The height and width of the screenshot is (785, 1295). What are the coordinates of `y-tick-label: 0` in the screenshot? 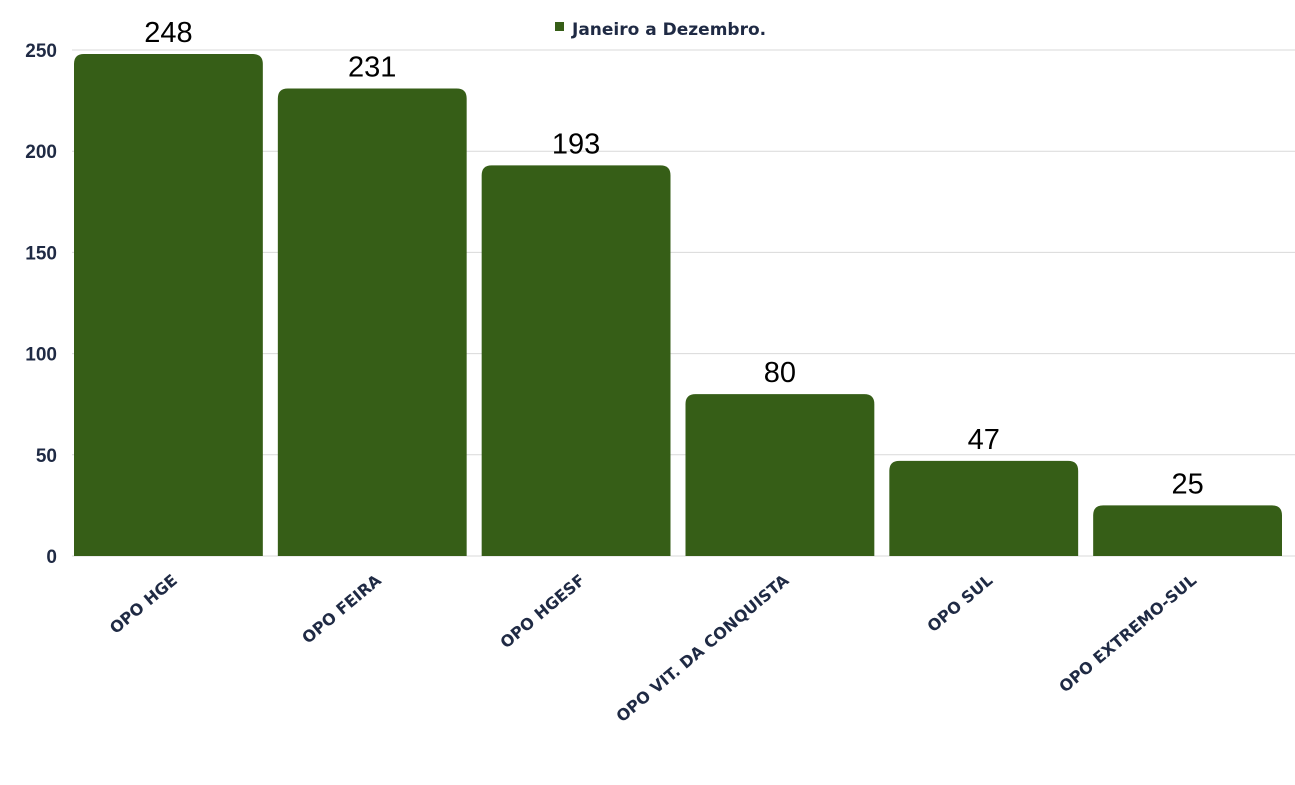 It's located at (51, 557).